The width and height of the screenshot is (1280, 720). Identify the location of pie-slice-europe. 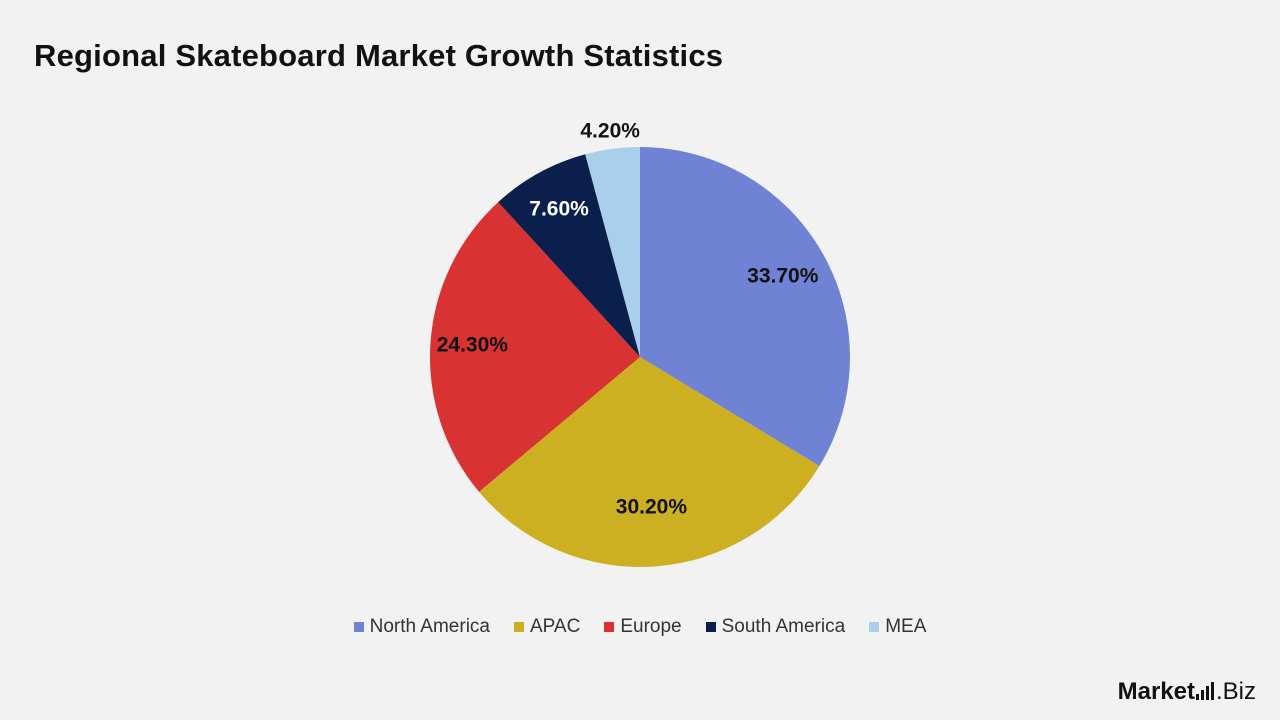
(535, 347).